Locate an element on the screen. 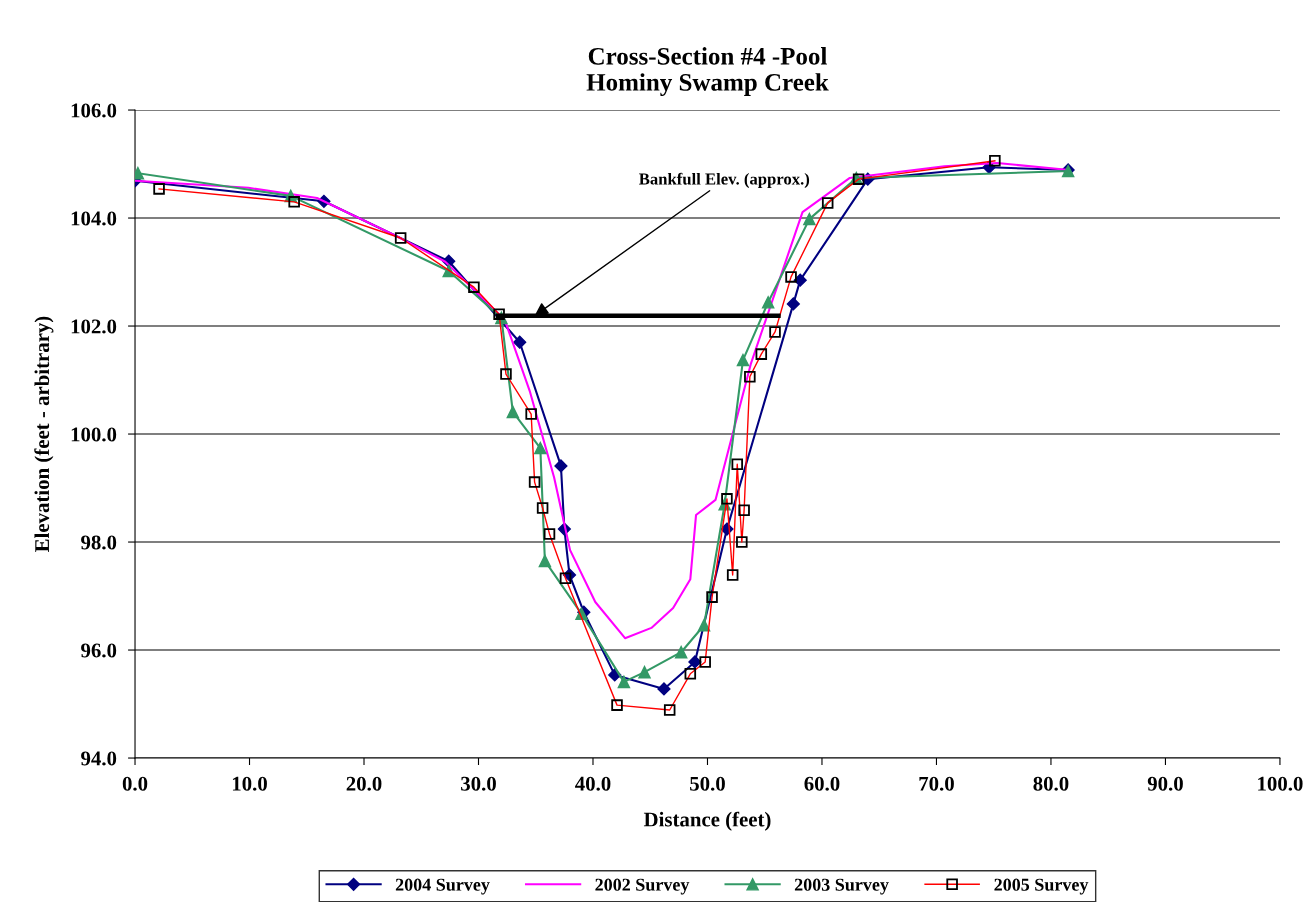  x-tick-label: 30.0 is located at coordinates (478, 783).